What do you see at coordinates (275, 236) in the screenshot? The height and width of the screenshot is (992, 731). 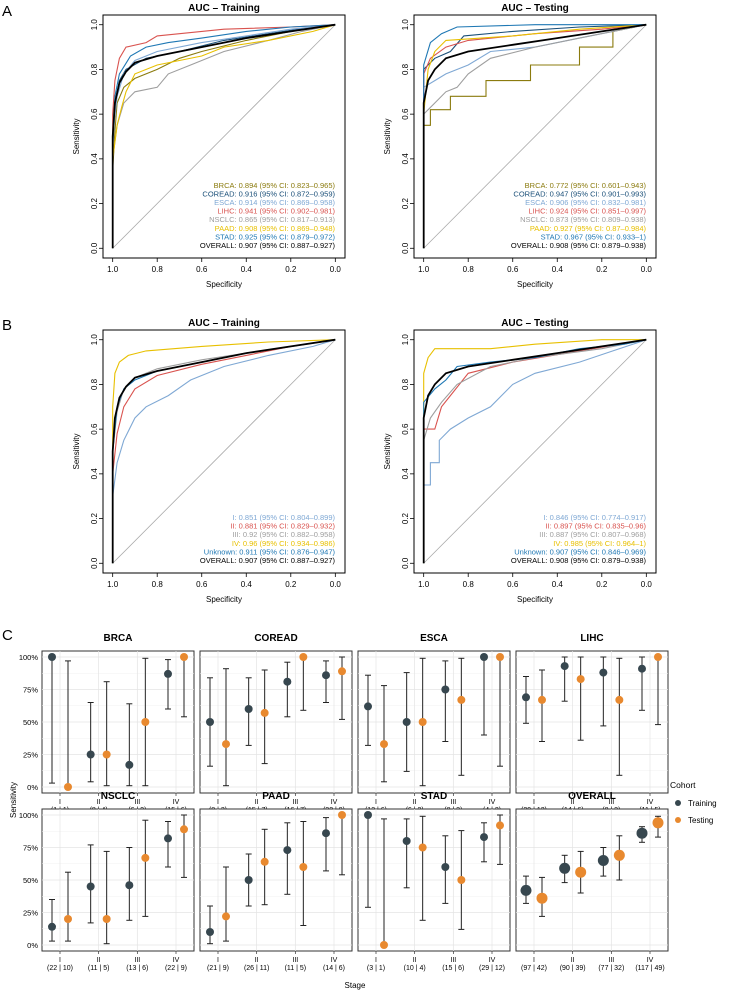 I see `legend-stad: STAD: 0.925 (95% CI: 0.879–0.972)` at bounding box center [275, 236].